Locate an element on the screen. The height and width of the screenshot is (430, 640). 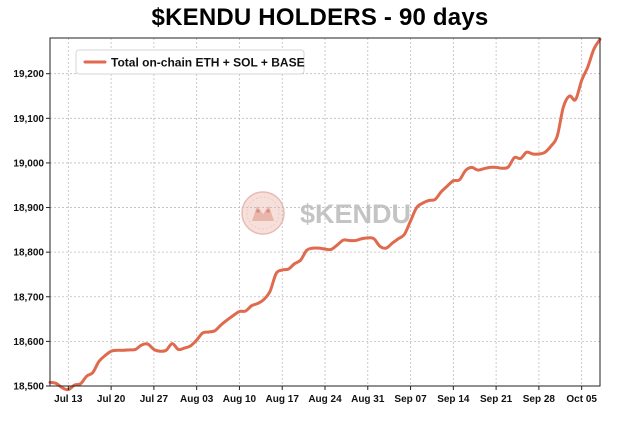
legend-label: Total on-chain ETH + SOL + BASE is located at coordinates (208, 63).